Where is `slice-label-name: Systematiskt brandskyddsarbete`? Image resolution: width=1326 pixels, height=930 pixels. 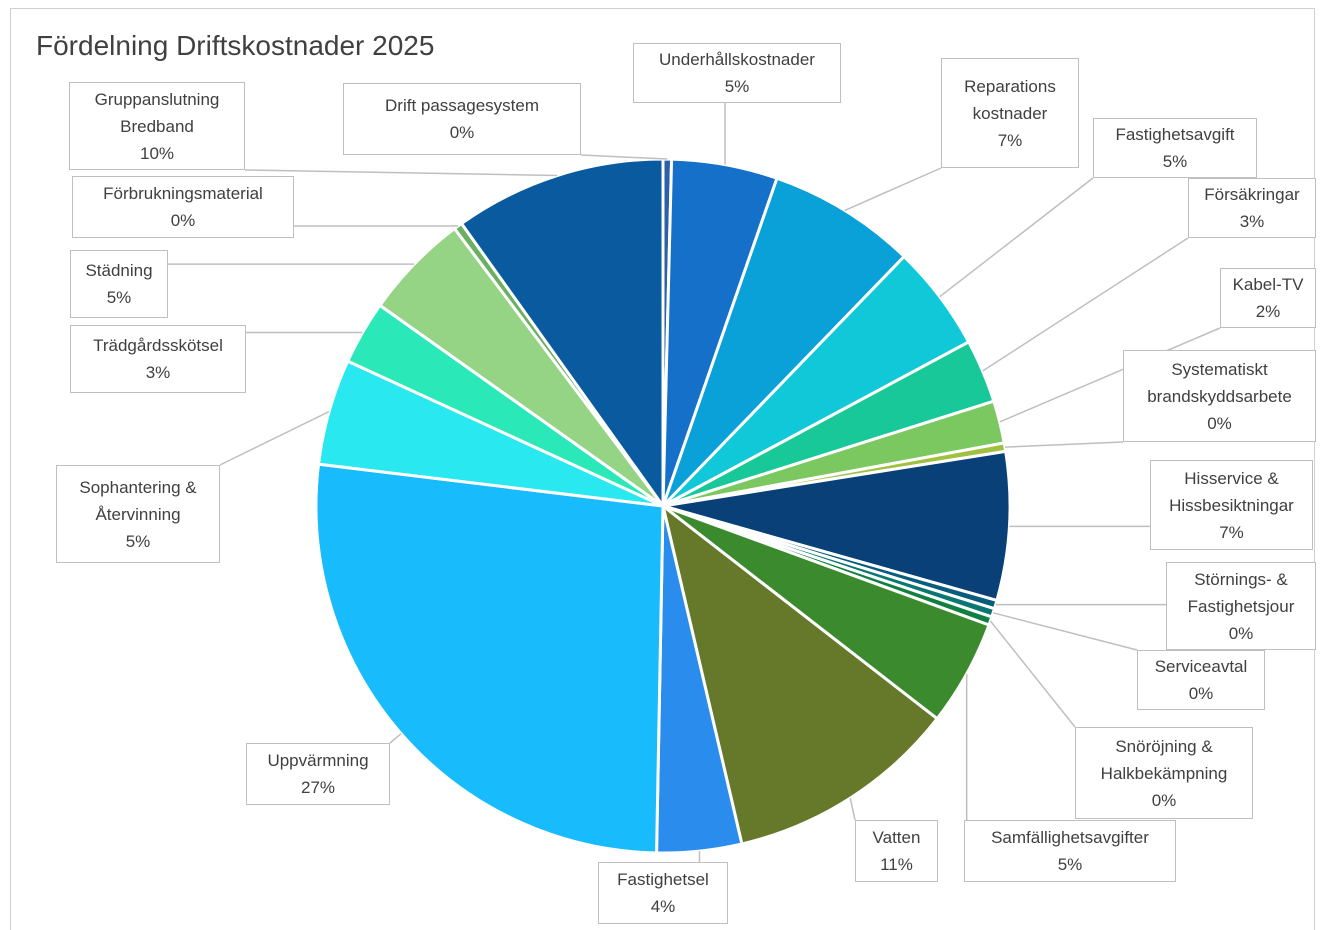 slice-label-name: Systematiskt brandskyddsarbete is located at coordinates (1219, 382).